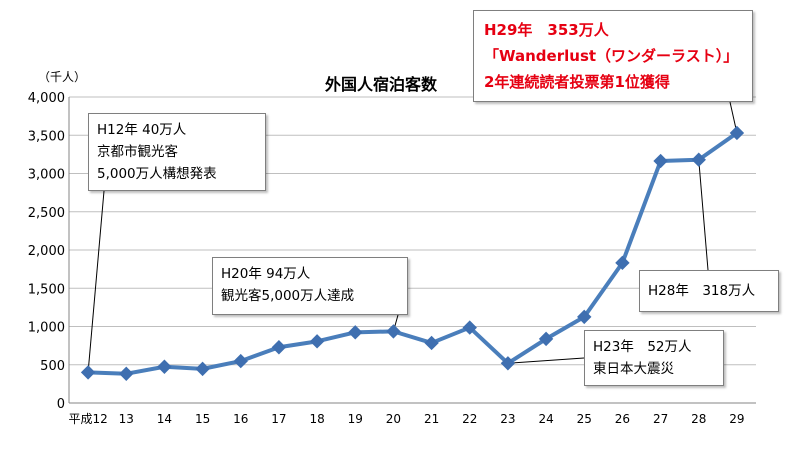 This screenshot has height=452, width=800. What do you see at coordinates (654, 358) in the screenshot?
I see `callout-h23: H23年 52万人 東日本大震災` at bounding box center [654, 358].